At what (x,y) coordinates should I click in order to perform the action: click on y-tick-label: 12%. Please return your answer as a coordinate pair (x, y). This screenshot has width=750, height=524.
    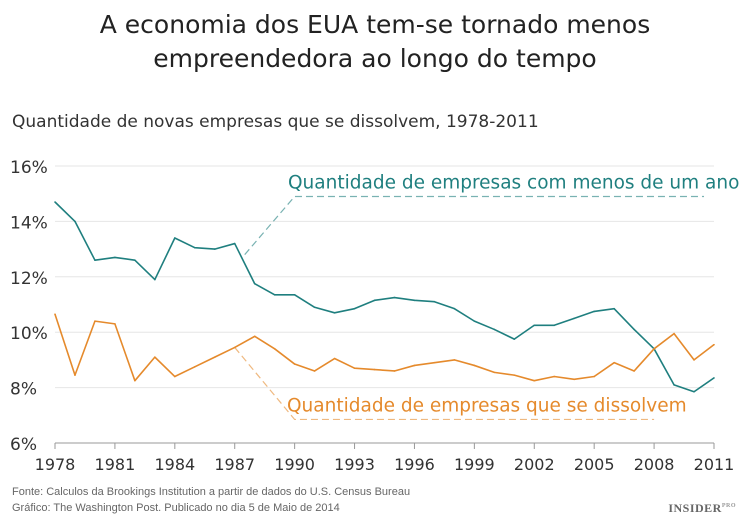
    Looking at the image, I should click on (29, 279).